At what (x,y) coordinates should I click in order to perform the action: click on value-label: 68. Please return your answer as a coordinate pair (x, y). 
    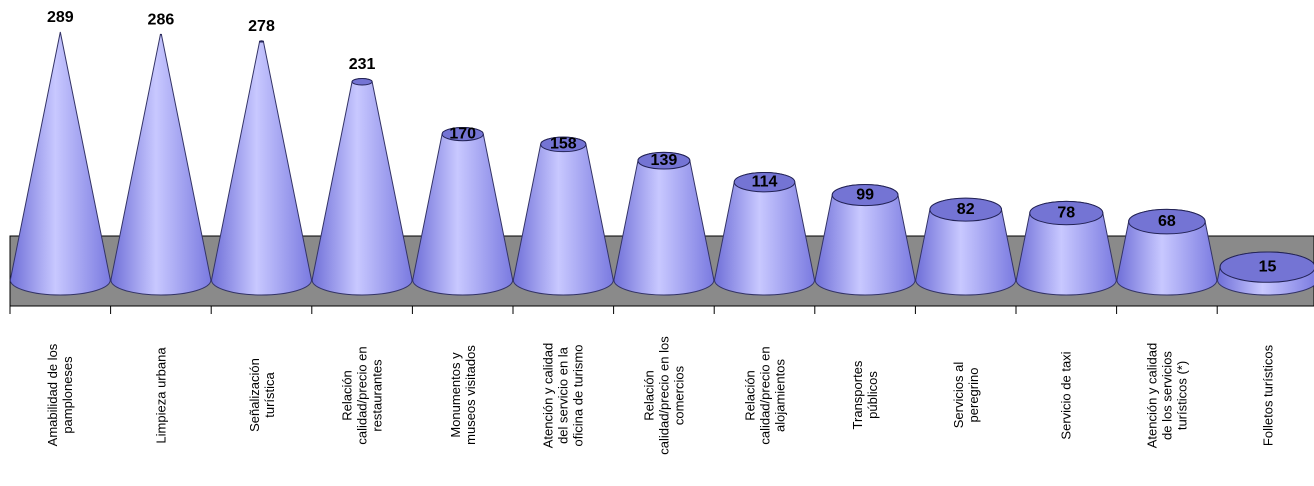
    Looking at the image, I should click on (1167, 221).